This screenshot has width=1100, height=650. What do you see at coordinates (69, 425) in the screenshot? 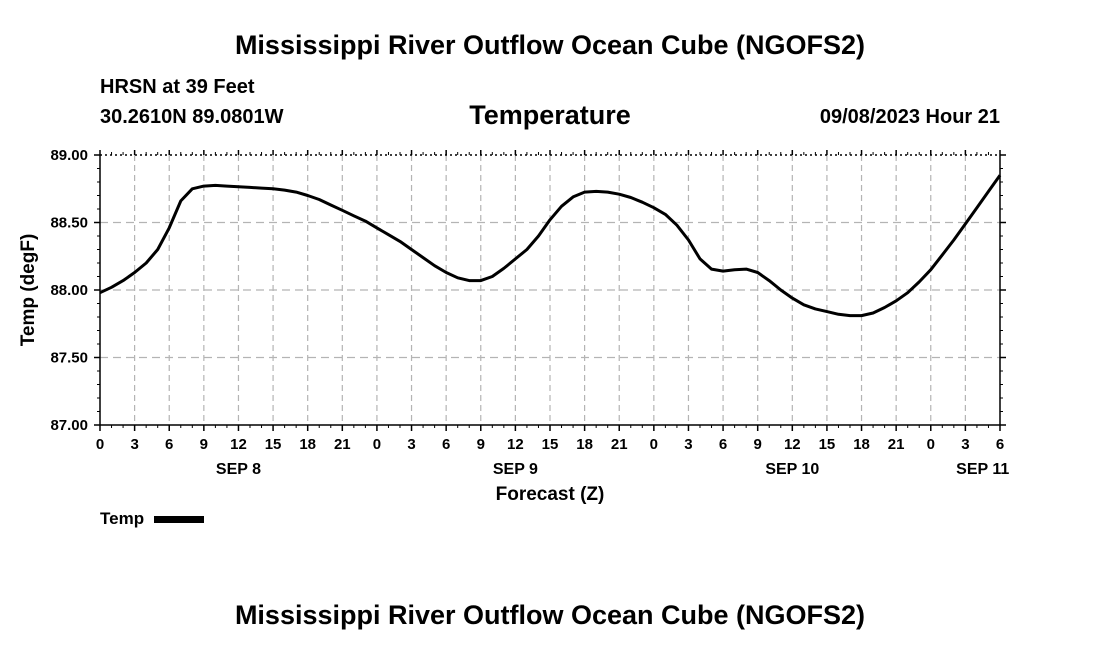
I see `y-tick-label: 87.00` at bounding box center [69, 425].